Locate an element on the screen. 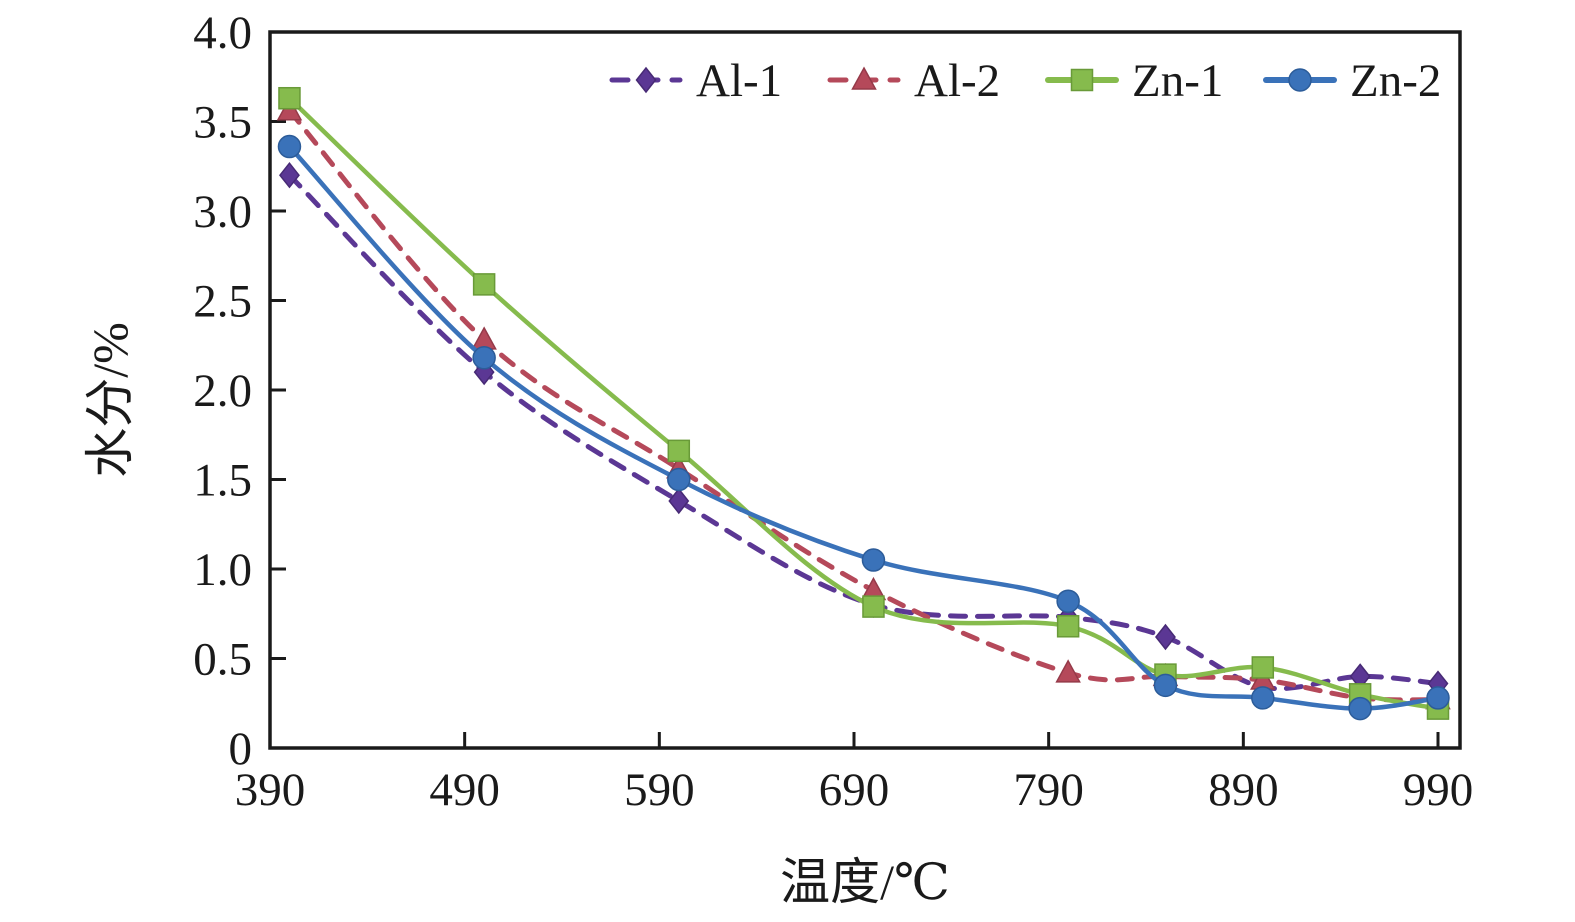 The height and width of the screenshot is (922, 1575). legend-label-zn-1: Zn-1 is located at coordinates (1177, 81).